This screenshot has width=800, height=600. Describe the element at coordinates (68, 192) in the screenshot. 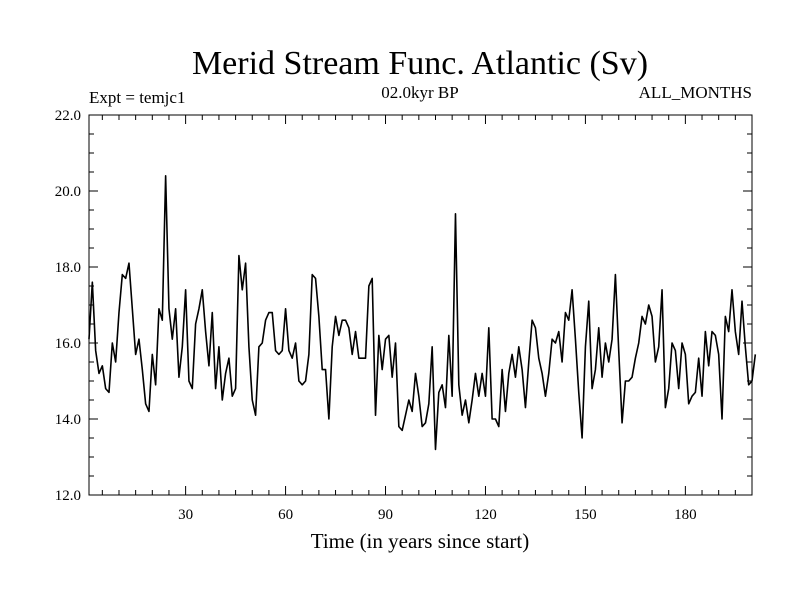

I see `y-tick-label: 20.0` at that location.